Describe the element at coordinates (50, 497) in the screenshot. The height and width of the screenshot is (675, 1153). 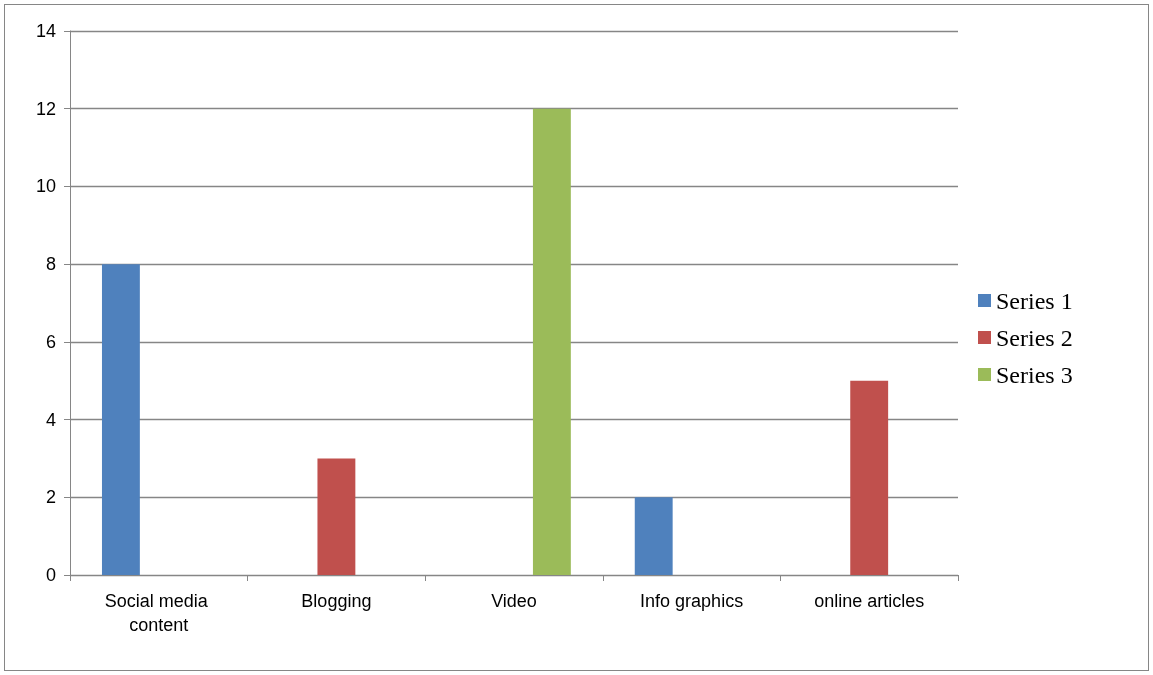
I see `y-tick-label: 2` at that location.